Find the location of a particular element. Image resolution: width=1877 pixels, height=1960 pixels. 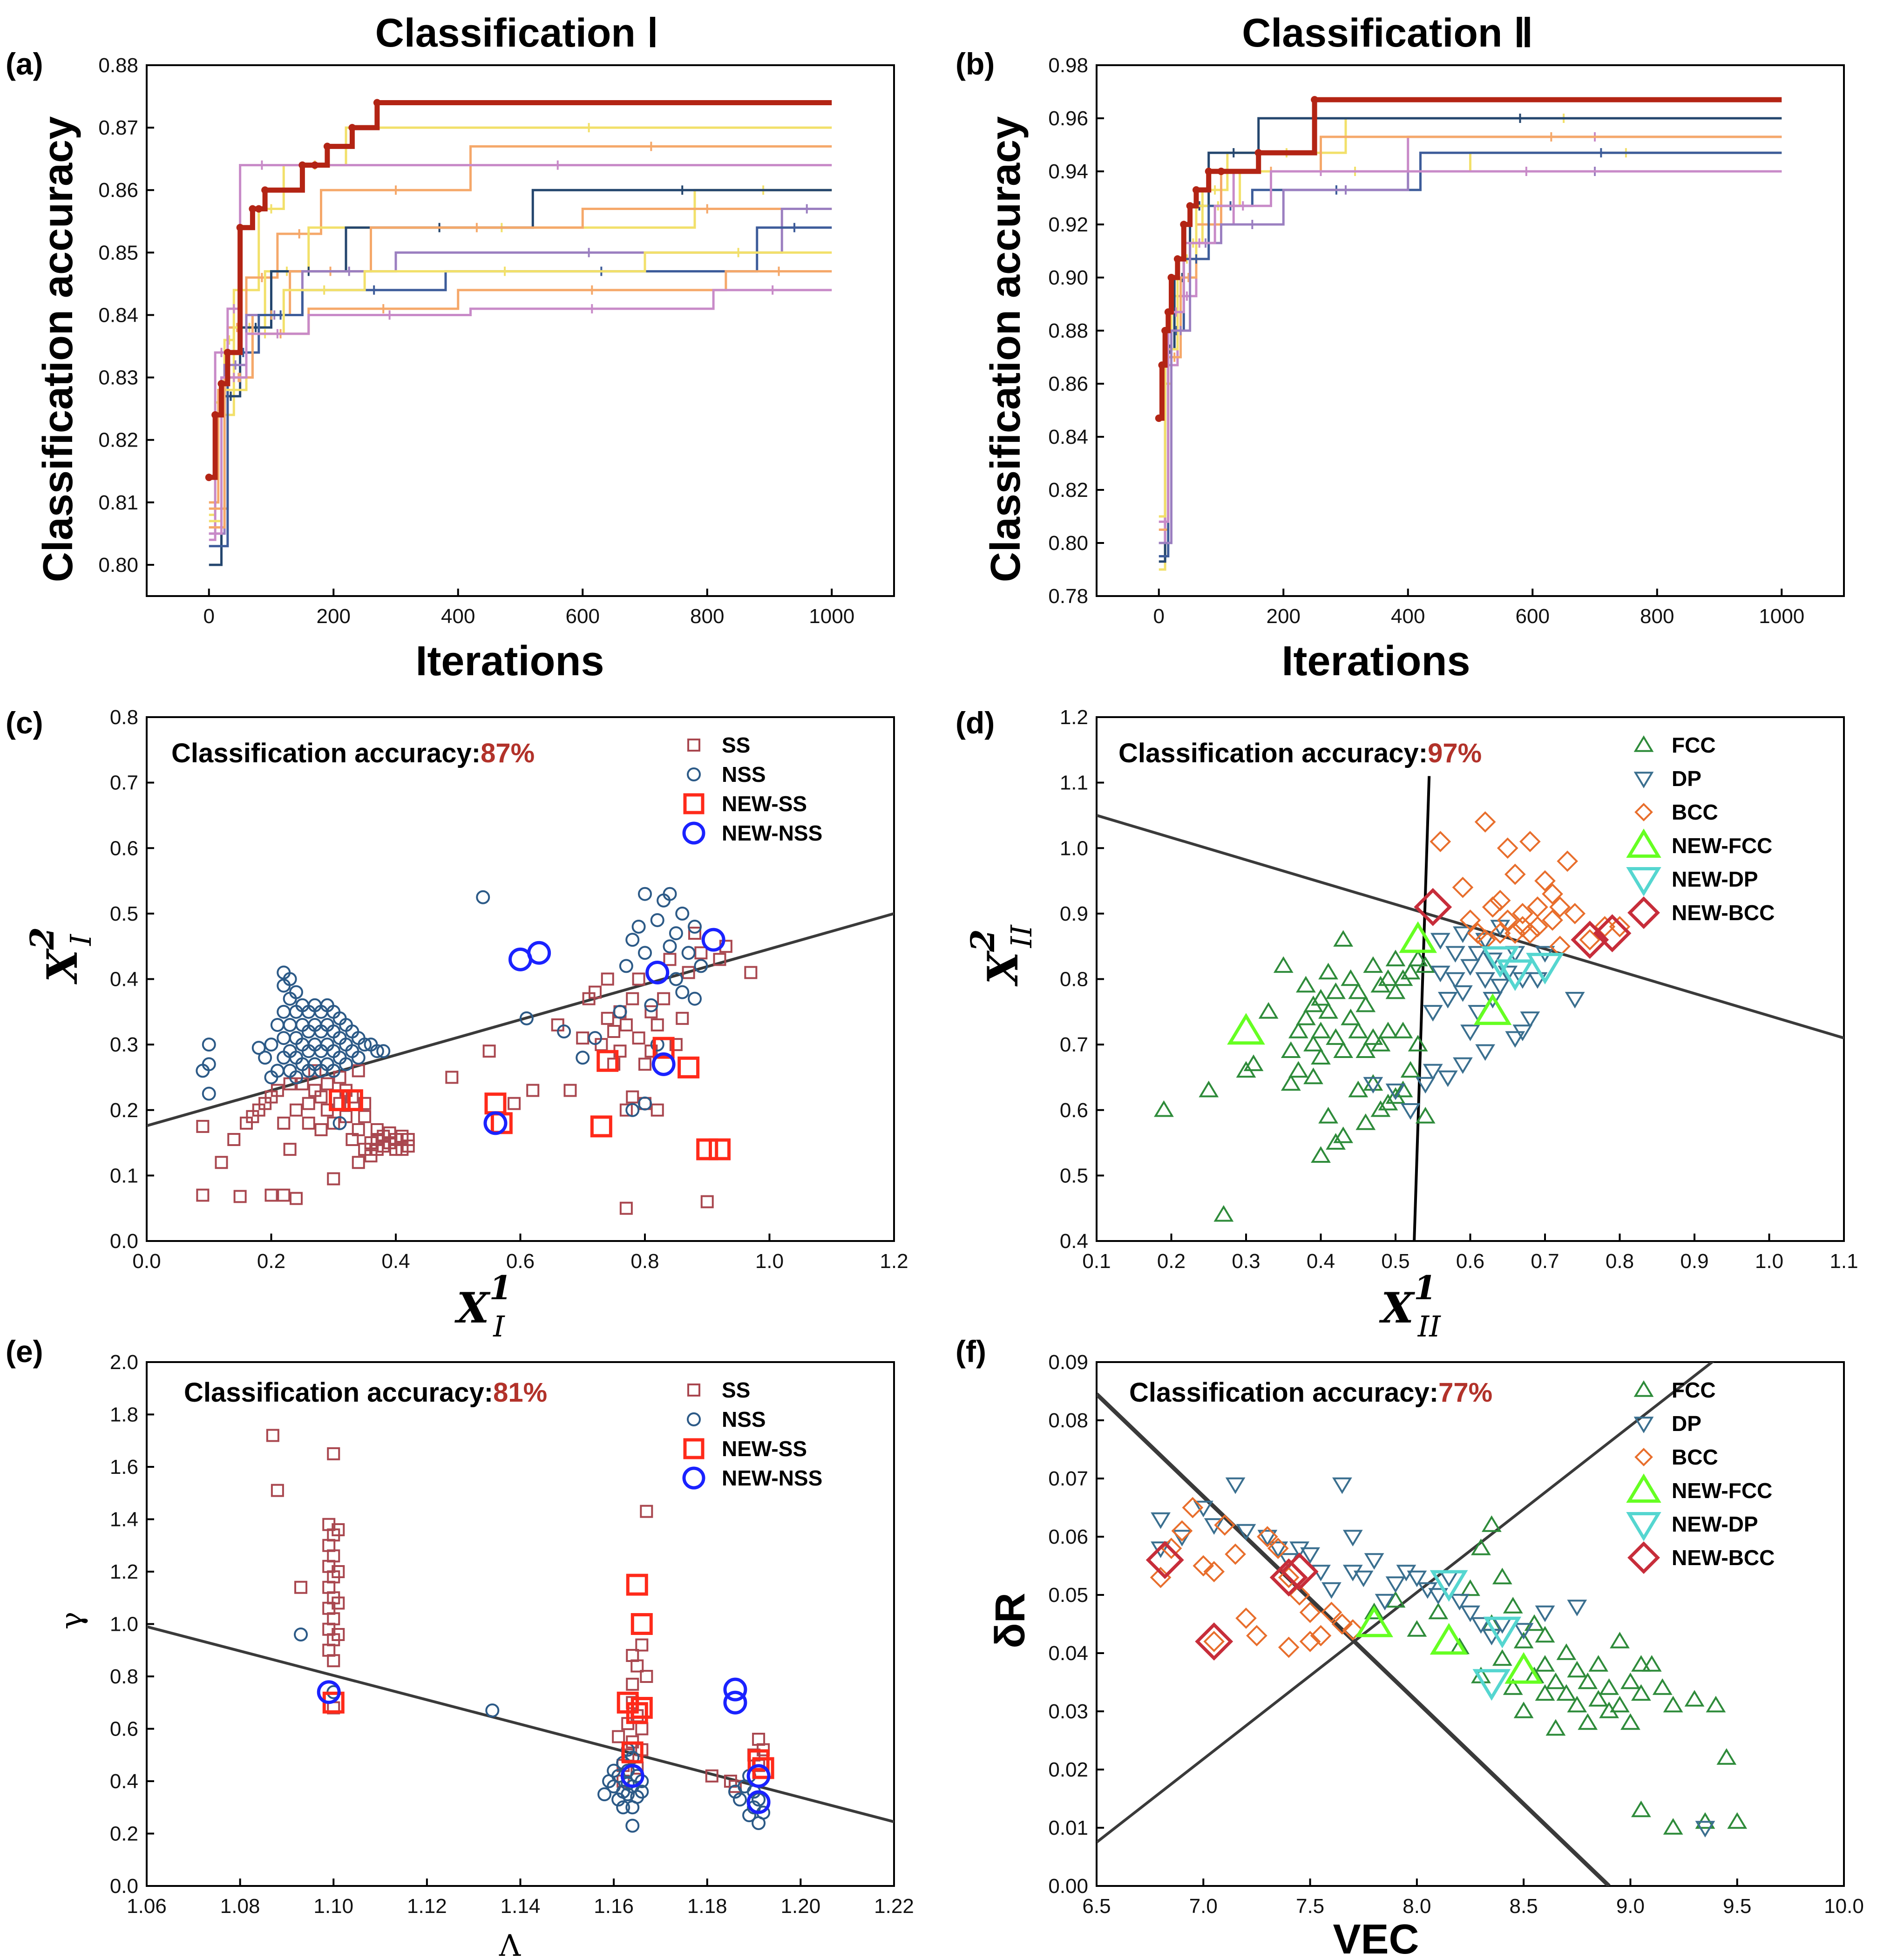

panel-b-ylabel: Classification accuracy is located at coordinates (1006, 349).